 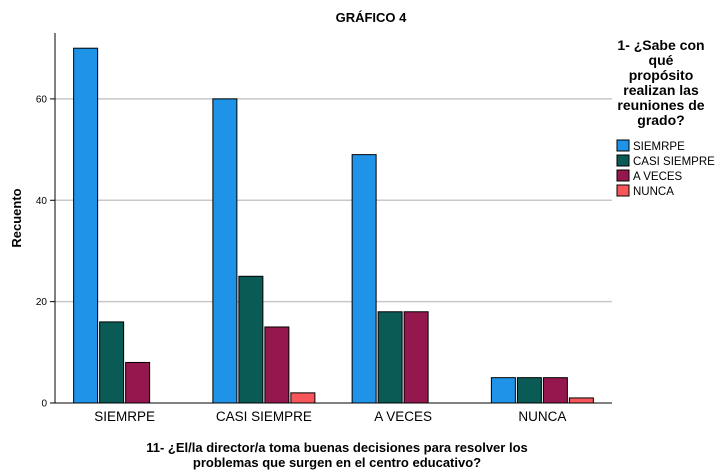 What do you see at coordinates (542, 416) in the screenshot?
I see `x-tick-label: NUNCA` at bounding box center [542, 416].